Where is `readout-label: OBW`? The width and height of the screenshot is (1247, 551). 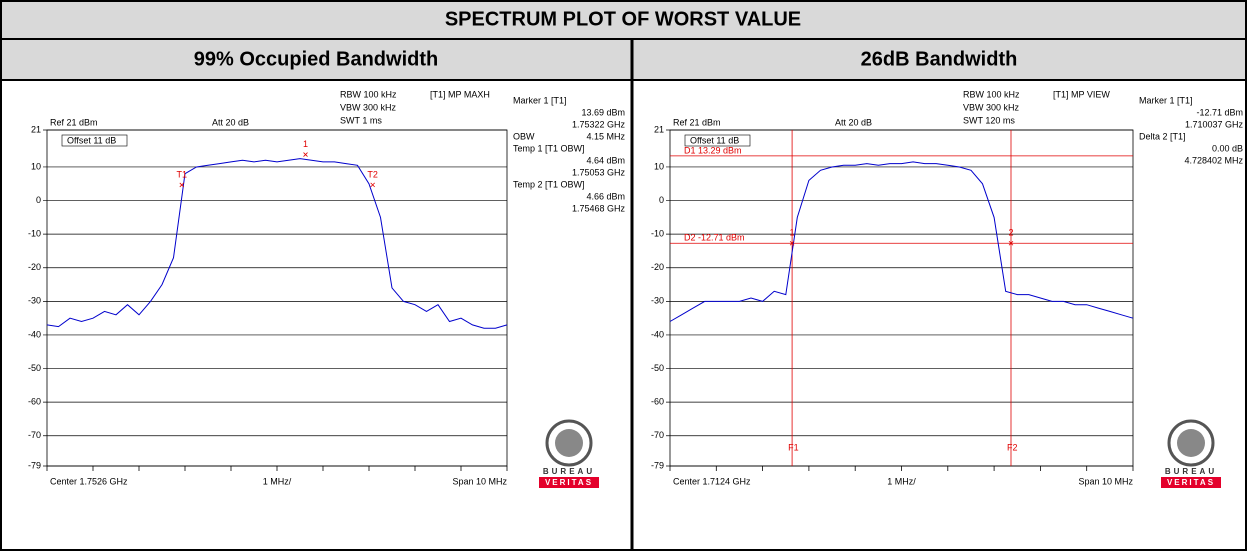
readout-label: OBW is located at coordinates (524, 136).